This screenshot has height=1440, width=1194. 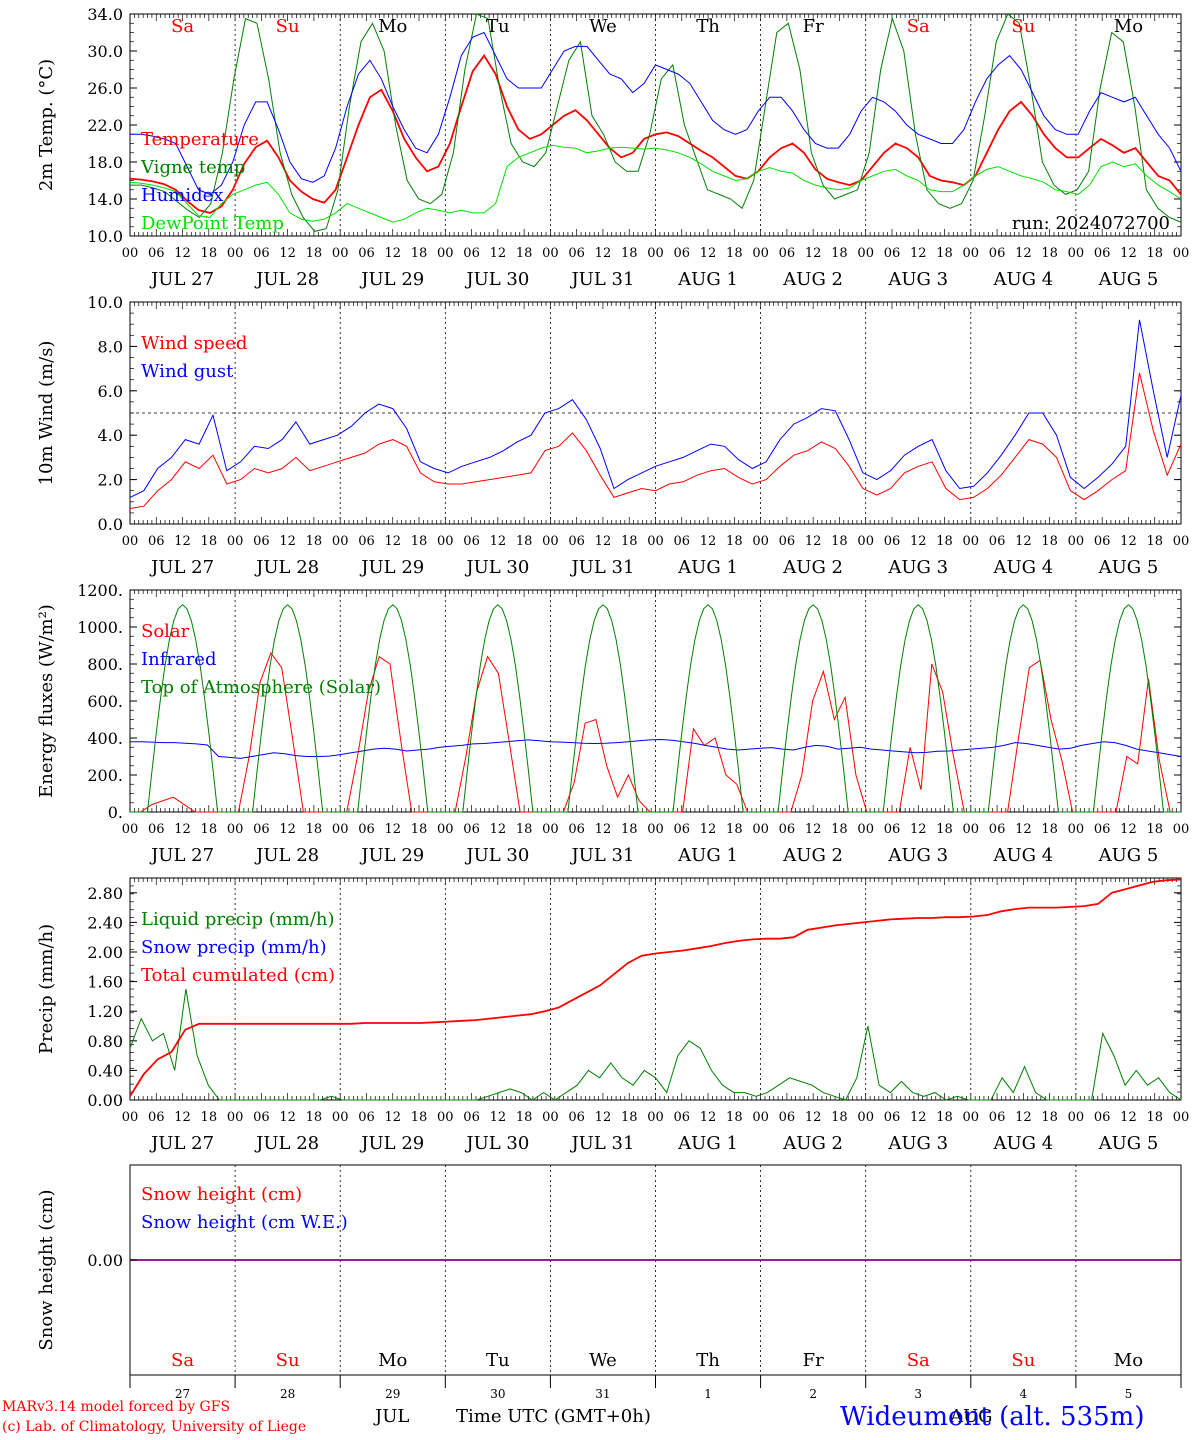 What do you see at coordinates (105, 952) in the screenshot?
I see `precip-ytick-label: 2.00` at bounding box center [105, 952].